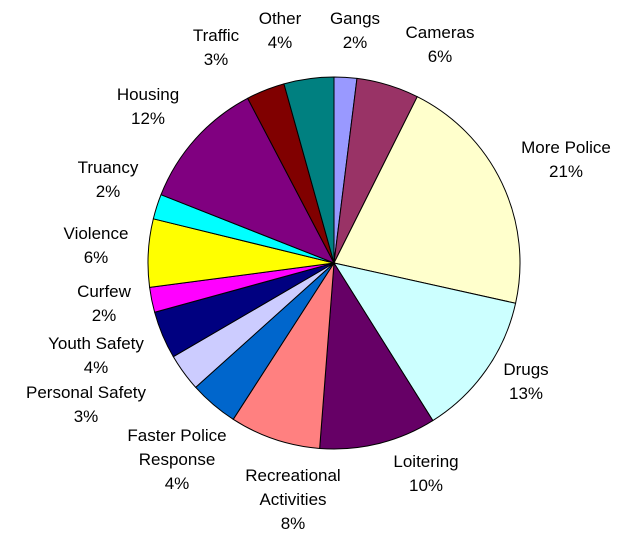 This screenshot has height=540, width=624. I want to click on pie-label-line: Personal Safety, so click(86, 392).